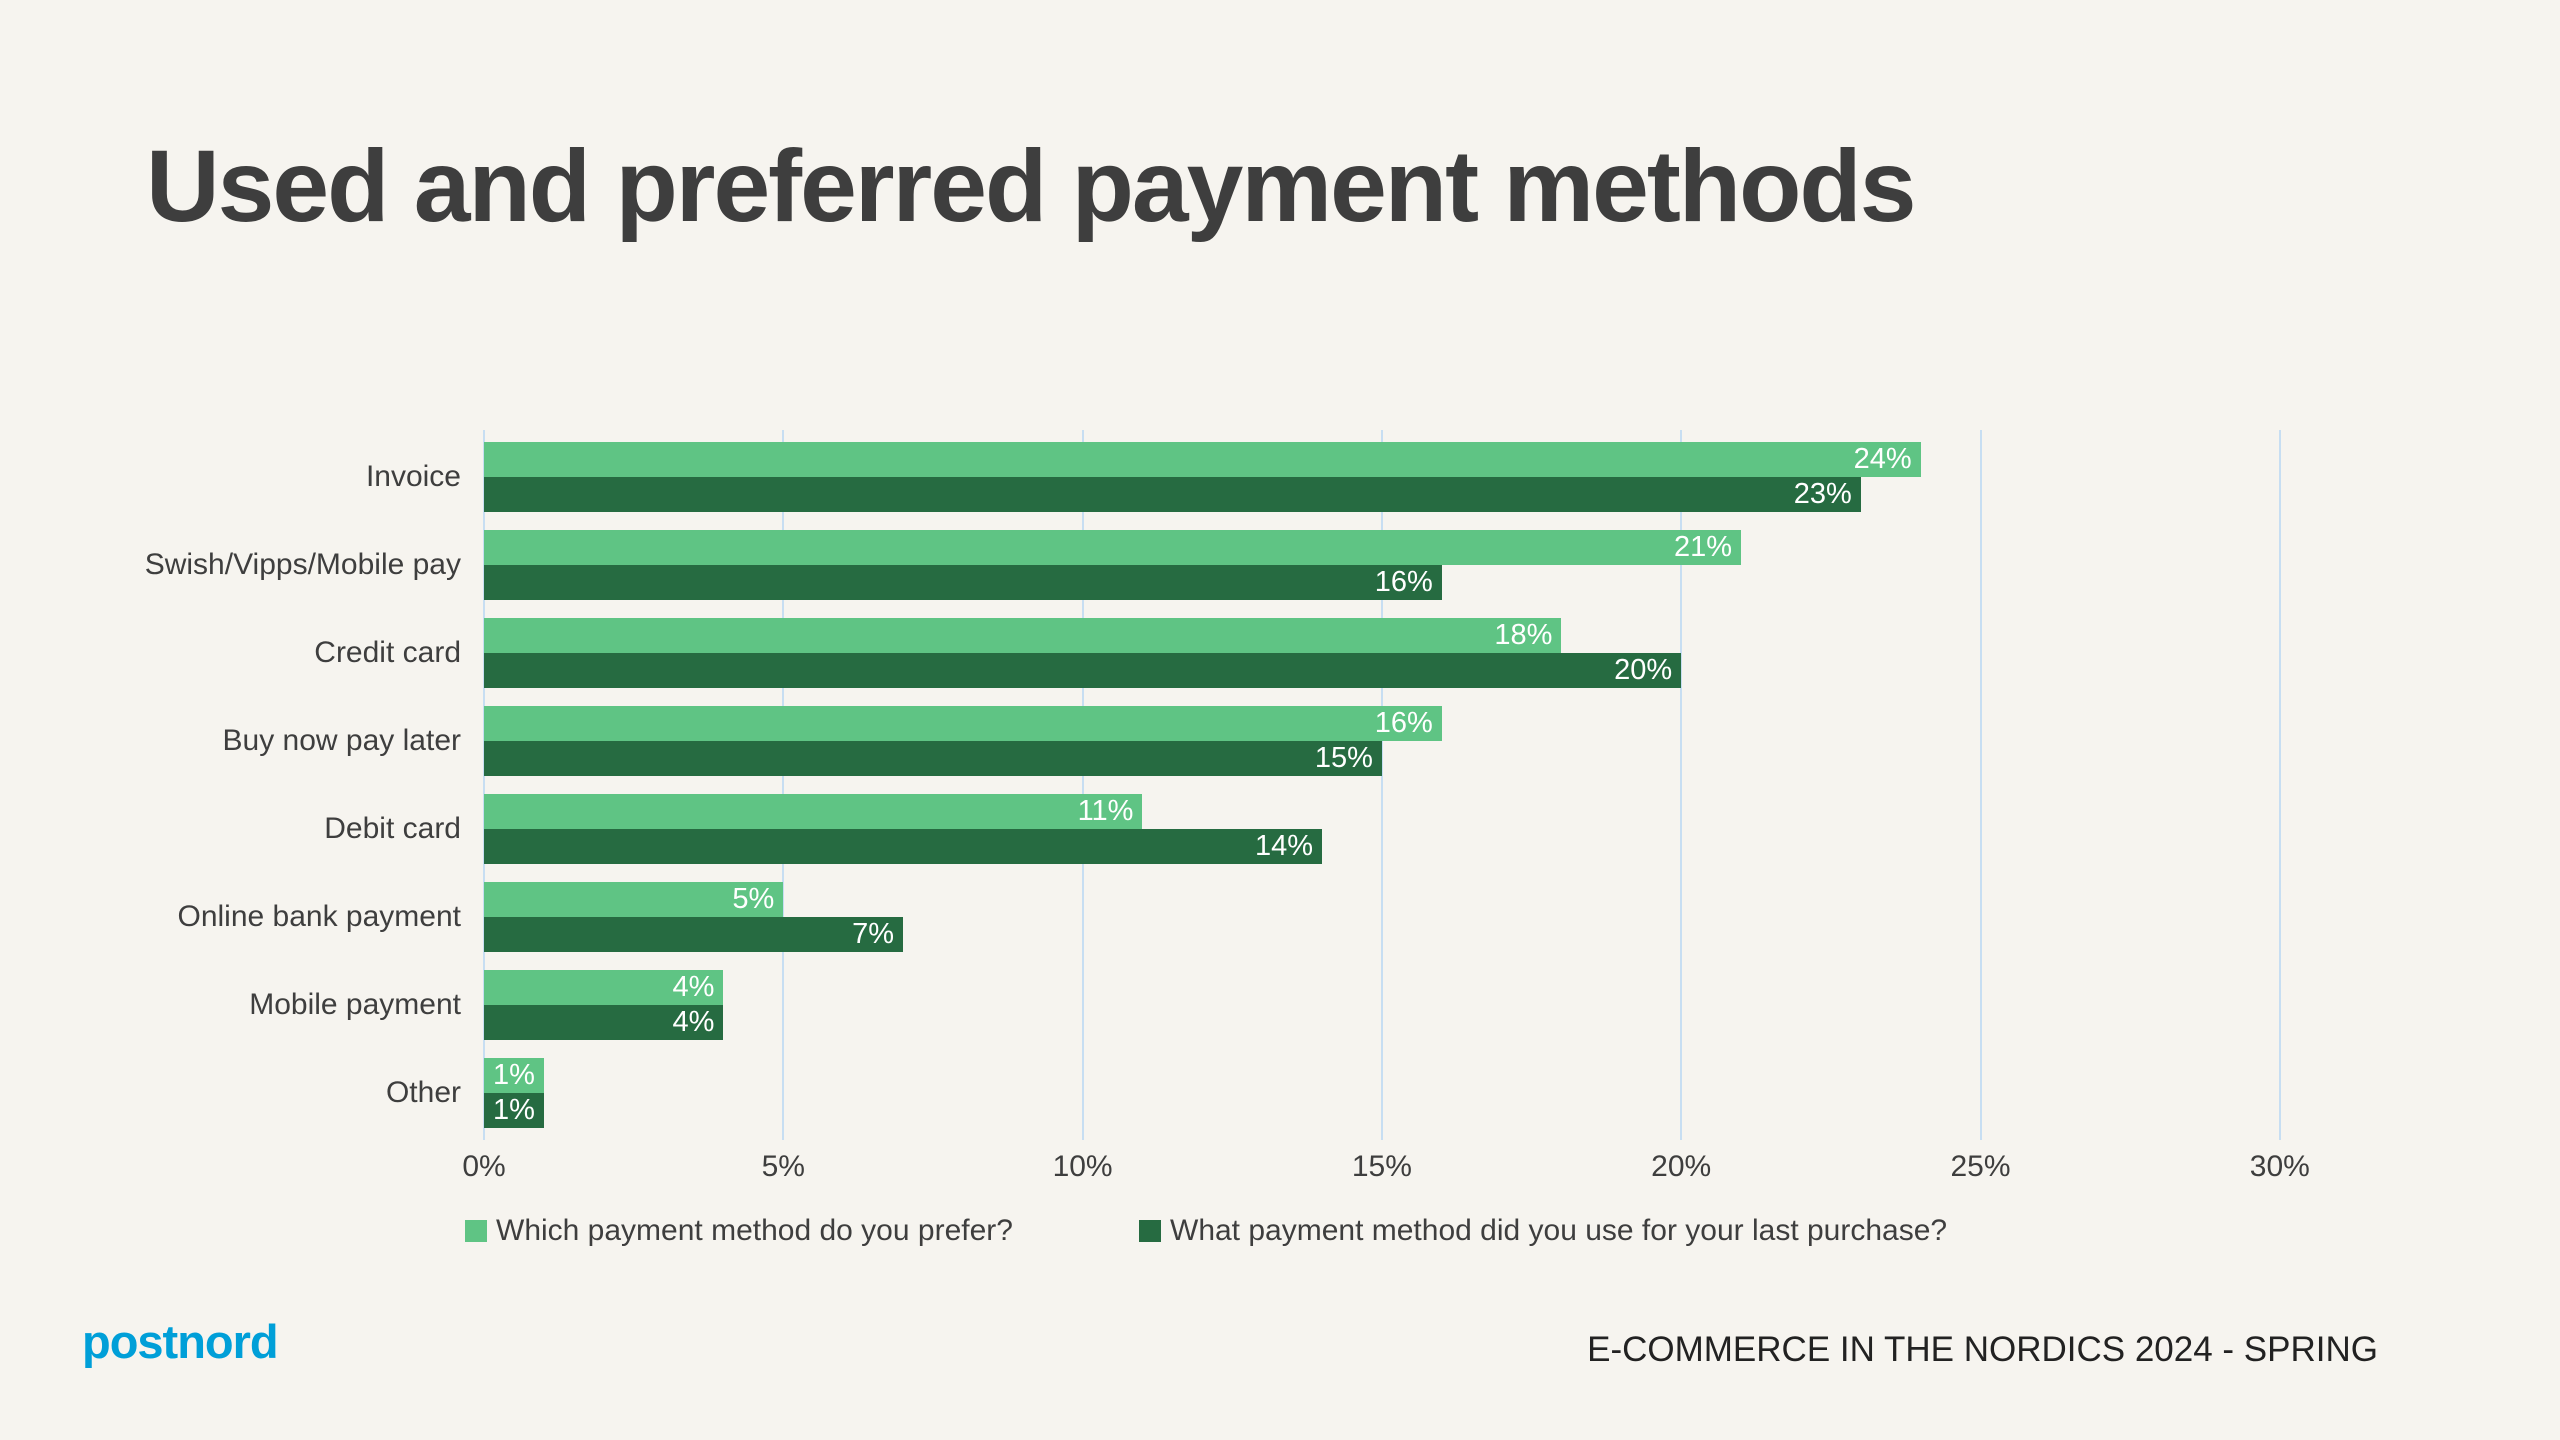  What do you see at coordinates (754, 1230) in the screenshot?
I see `legend-label-preferred: Which payment method do you prefer?` at bounding box center [754, 1230].